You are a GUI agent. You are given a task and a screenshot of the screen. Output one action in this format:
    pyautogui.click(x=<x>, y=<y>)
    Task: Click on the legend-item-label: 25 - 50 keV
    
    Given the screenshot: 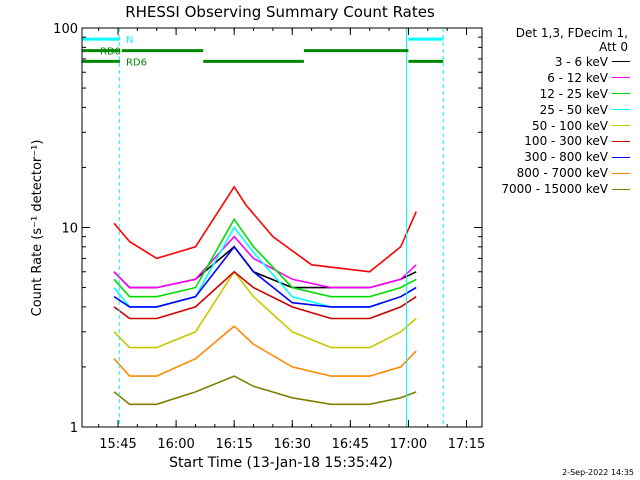 What is the action you would take?
    pyautogui.click(x=573, y=109)
    